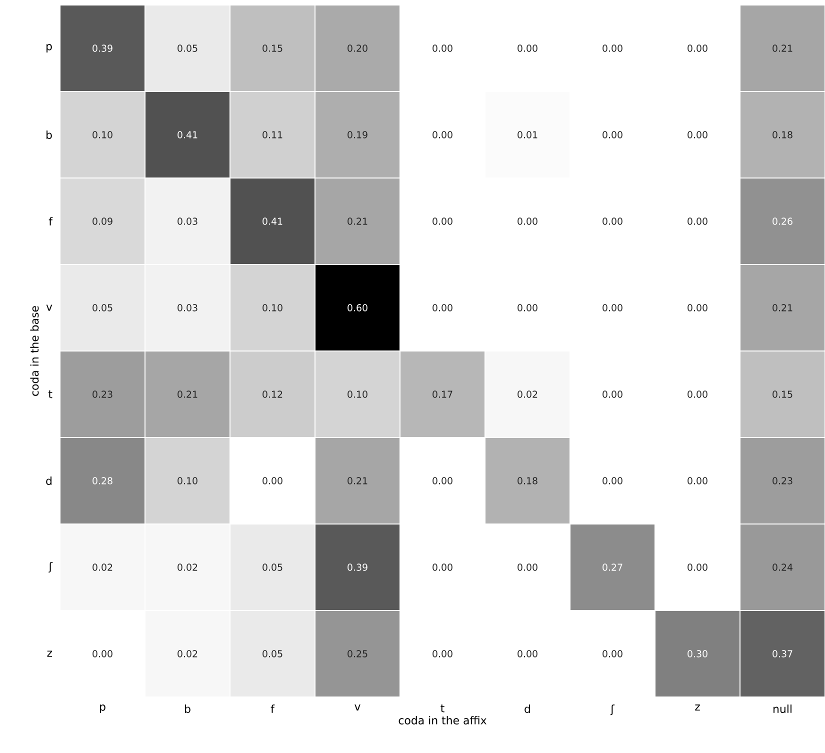 This screenshot has width=825, height=753. I want to click on x-tick-label: d, so click(527, 709).